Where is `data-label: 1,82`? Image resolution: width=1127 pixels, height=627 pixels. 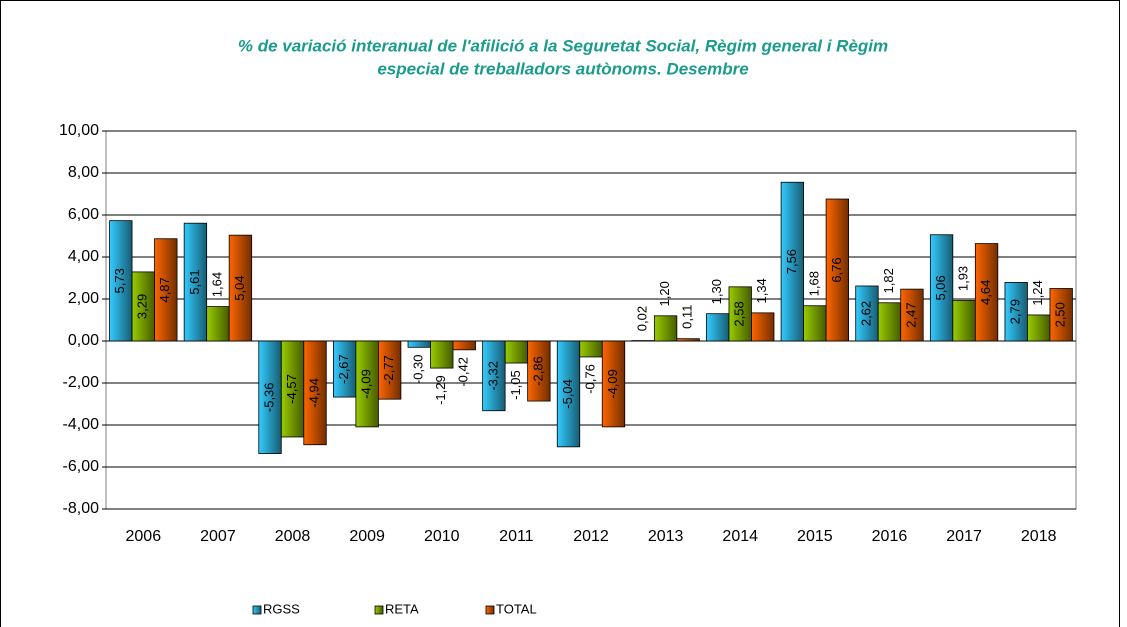 data-label: 1,82 is located at coordinates (888, 280).